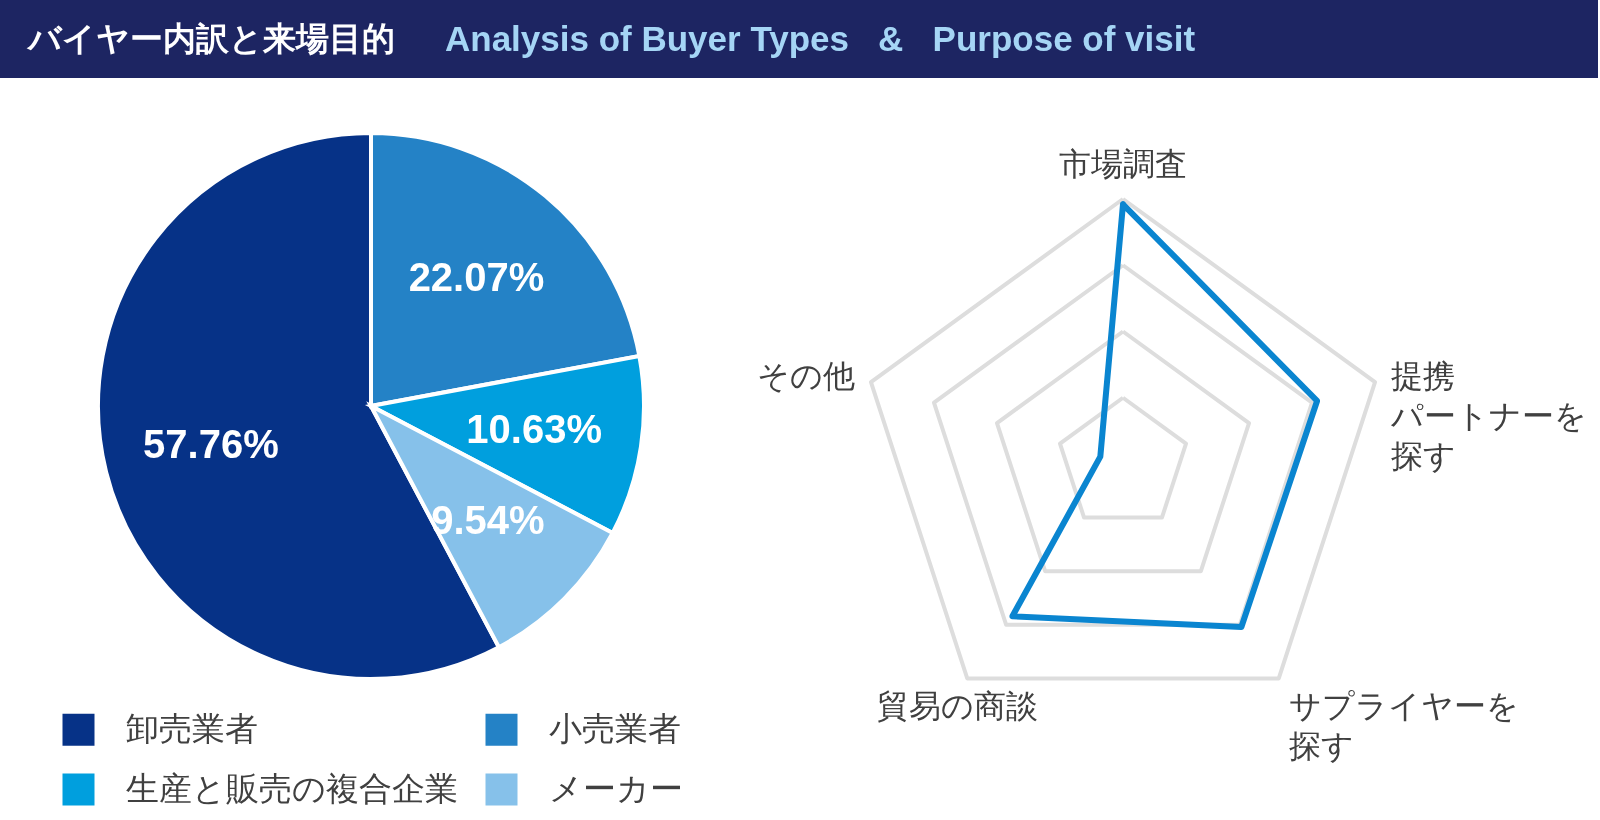 Image resolution: width=1600 pixels, height=820 pixels. What do you see at coordinates (805, 375) in the screenshot?
I see `spoke-label: その他` at bounding box center [805, 375].